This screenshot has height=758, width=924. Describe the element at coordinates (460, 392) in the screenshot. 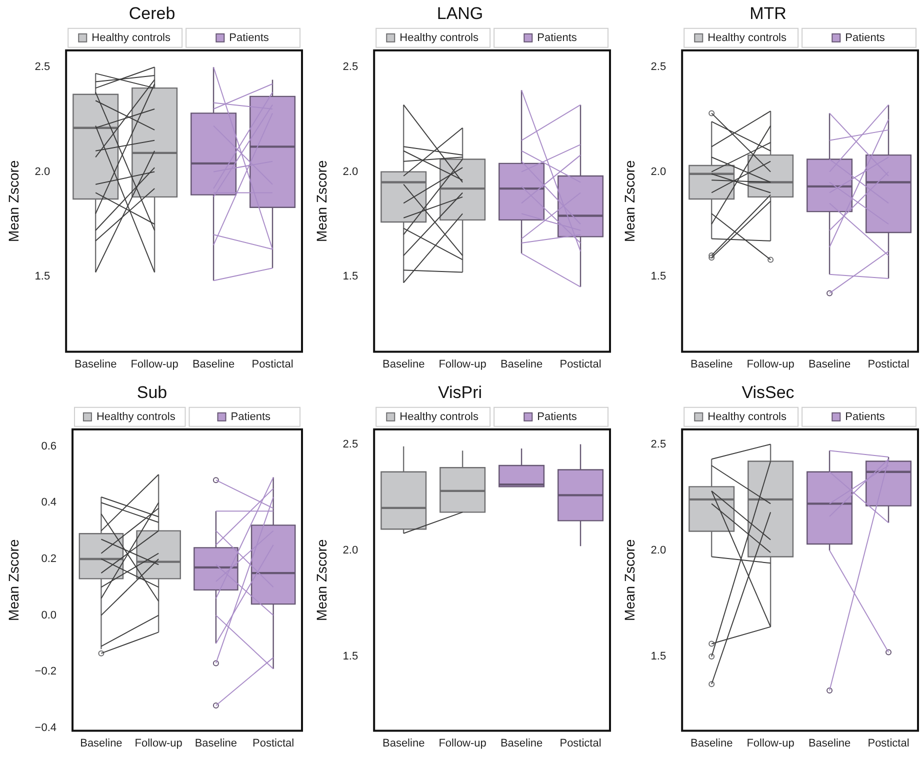

I see `chart-title: VisPri` at that location.